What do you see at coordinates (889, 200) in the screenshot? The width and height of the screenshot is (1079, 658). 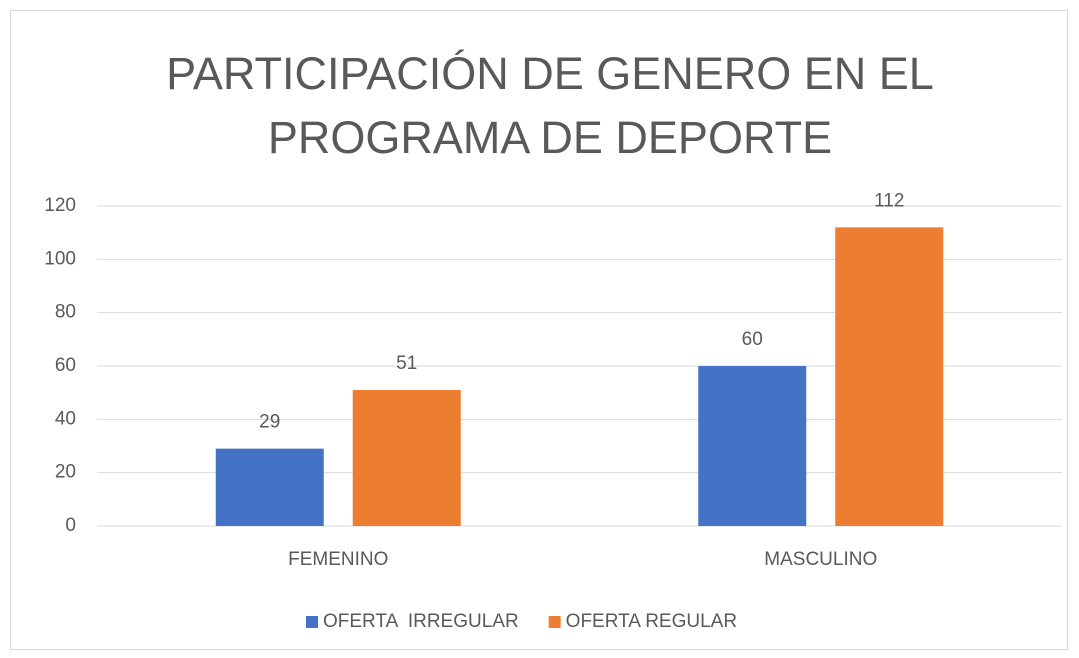 I see `data-label: 112` at bounding box center [889, 200].